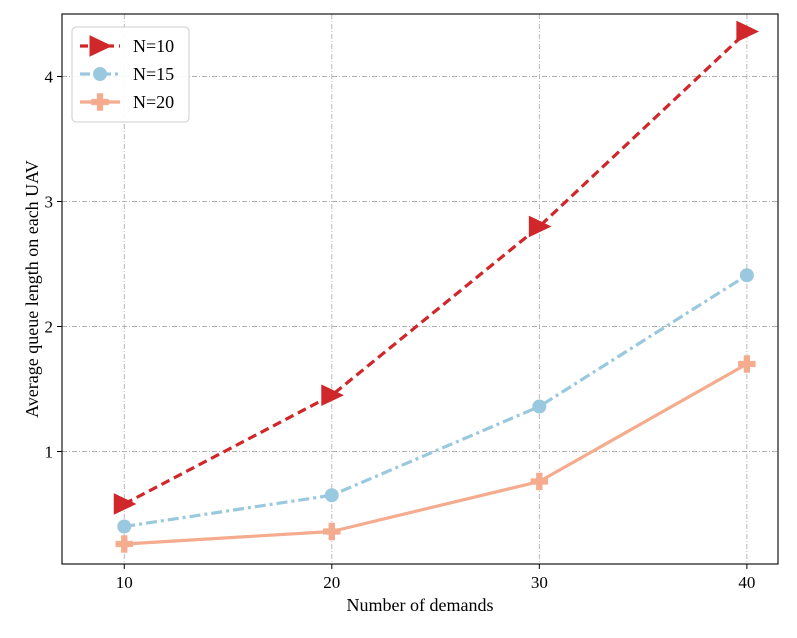 The width and height of the screenshot is (797, 638). Describe the element at coordinates (127, 102) in the screenshot. I see `legend-item: N=20` at that location.